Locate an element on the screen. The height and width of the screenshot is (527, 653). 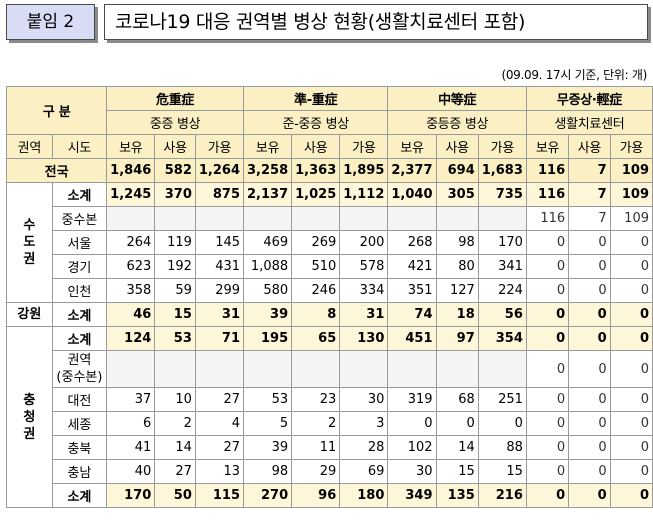
value-cell: 69 is located at coordinates (364, 471).